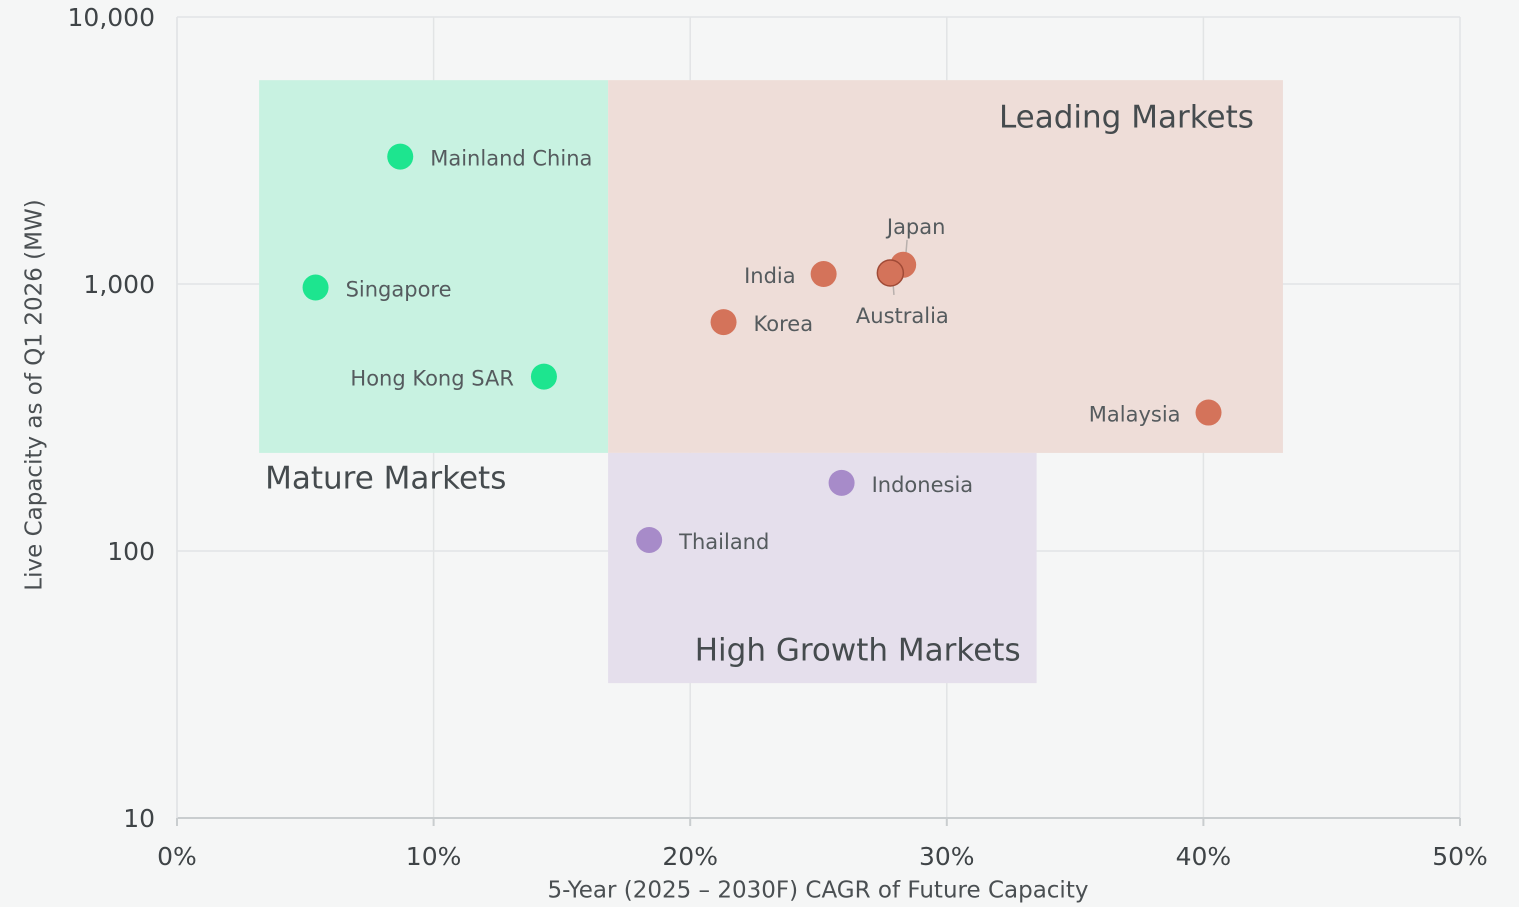  What do you see at coordinates (177, 856) in the screenshot?
I see `x-tick-label: 0%` at bounding box center [177, 856].